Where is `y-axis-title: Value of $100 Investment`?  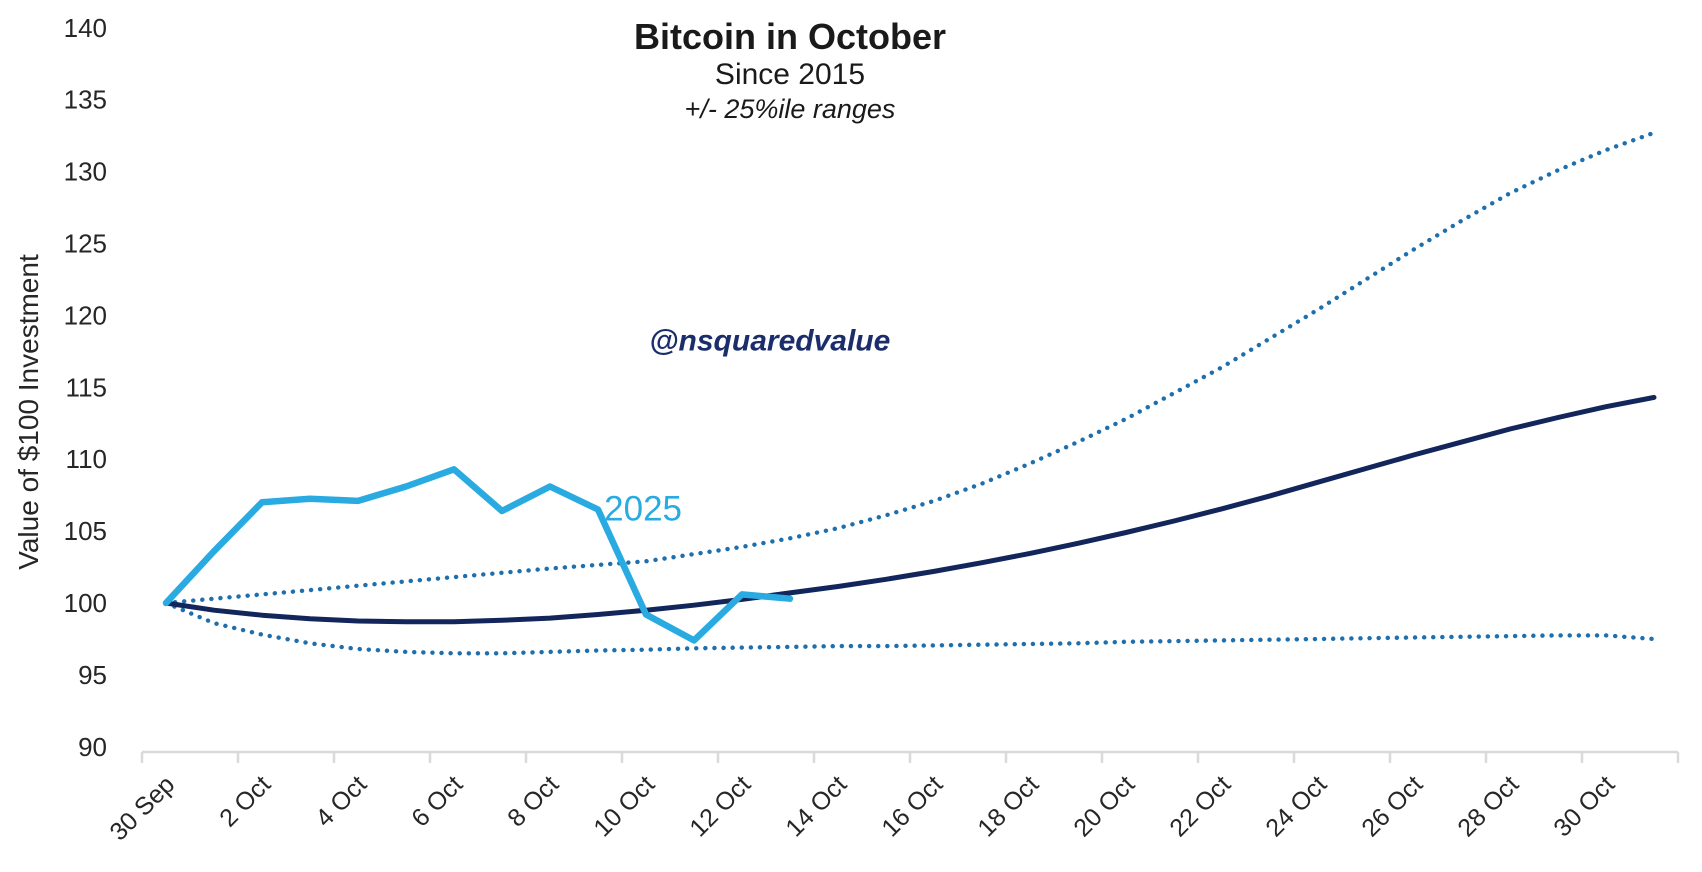
y-axis-title: Value of $100 Investment is located at coordinates (28, 412).